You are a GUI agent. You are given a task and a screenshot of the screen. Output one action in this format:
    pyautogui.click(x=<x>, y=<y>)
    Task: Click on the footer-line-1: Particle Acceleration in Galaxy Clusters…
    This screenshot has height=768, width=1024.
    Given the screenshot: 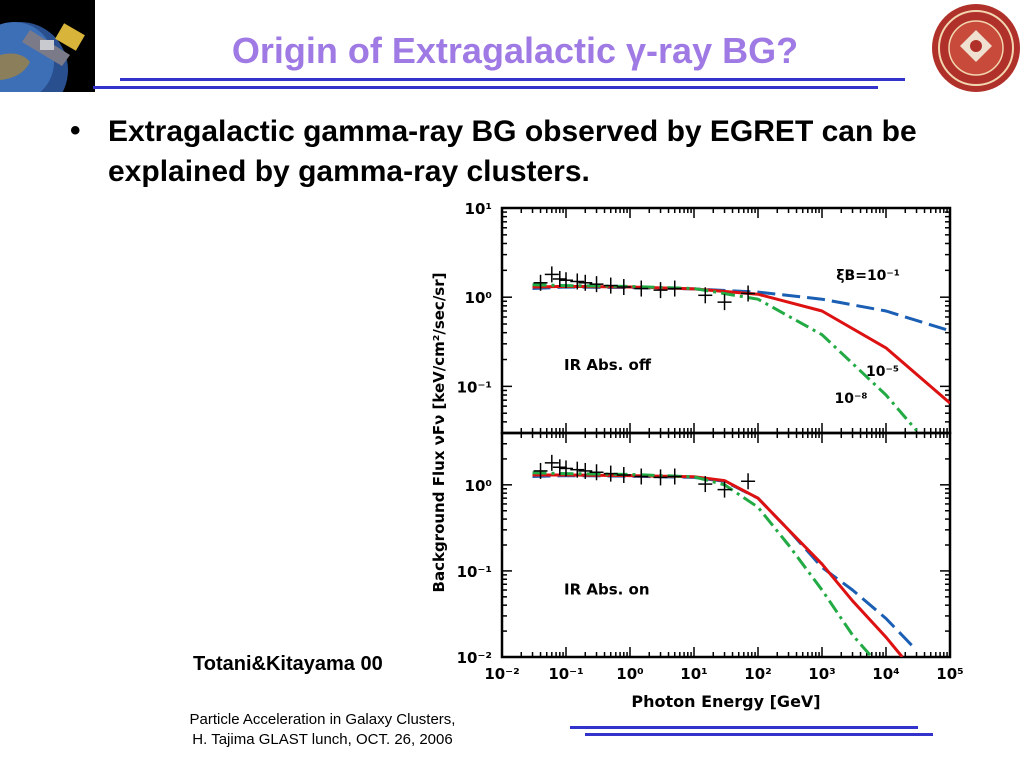 What is the action you would take?
    pyautogui.click(x=322, y=719)
    